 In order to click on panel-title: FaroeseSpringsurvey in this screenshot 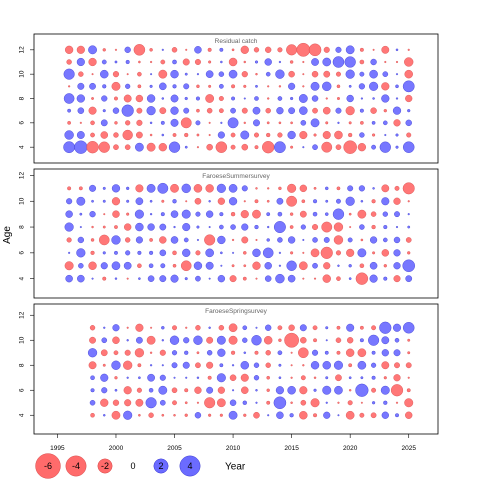, I will do `click(236, 311)`.